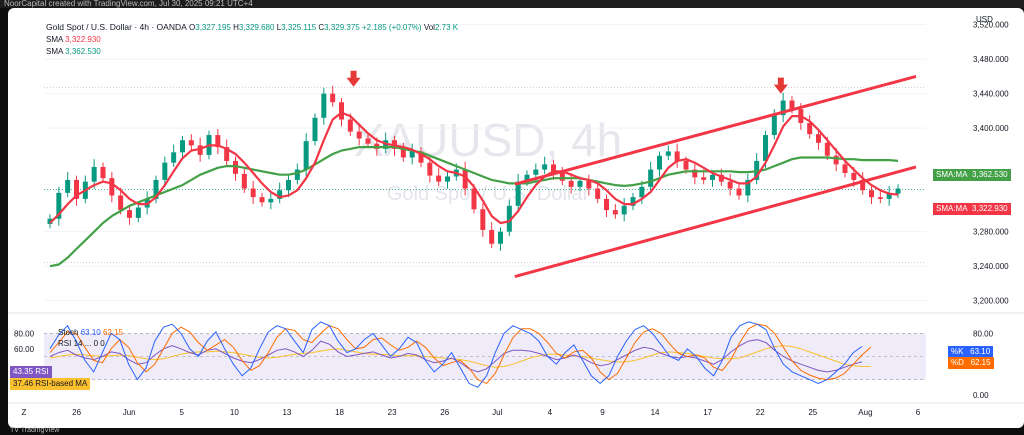 The height and width of the screenshot is (435, 1024). Describe the element at coordinates (991, 25) in the screenshot. I see `price-tick-label: 3,520.000` at that location.